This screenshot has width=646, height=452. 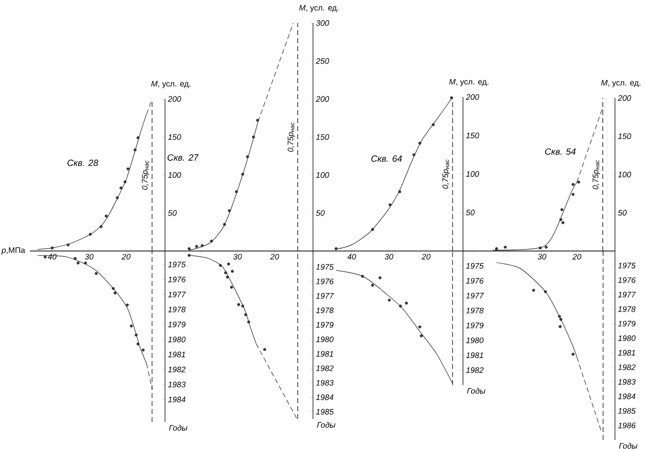 I want to click on y-tick-label: 1986, so click(x=627, y=425).